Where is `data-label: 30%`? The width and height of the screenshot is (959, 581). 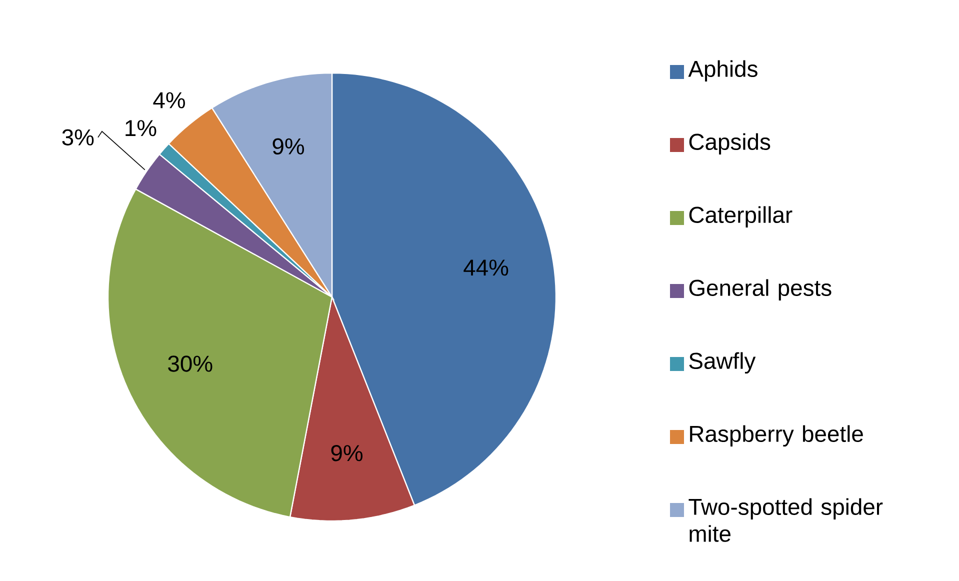
data-label: 30% is located at coordinates (190, 364).